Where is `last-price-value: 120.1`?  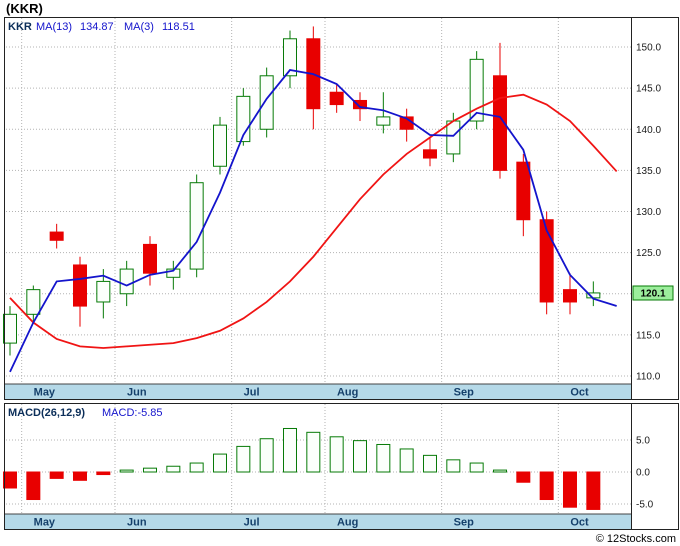
last-price-value: 120.1 is located at coordinates (652, 294).